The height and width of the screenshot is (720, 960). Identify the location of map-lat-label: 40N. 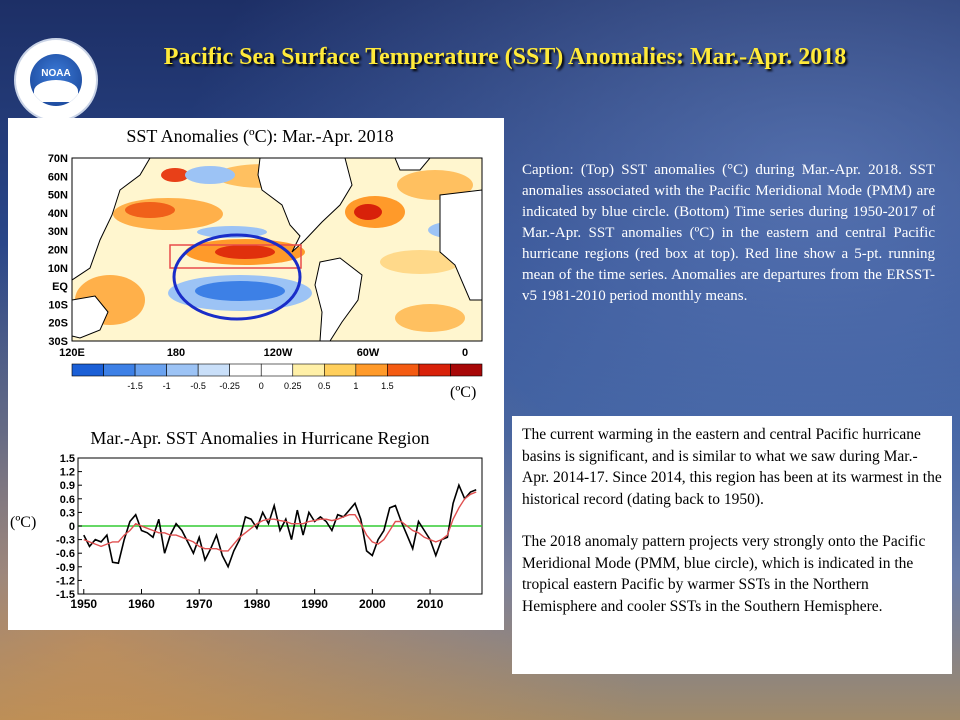
(58, 214).